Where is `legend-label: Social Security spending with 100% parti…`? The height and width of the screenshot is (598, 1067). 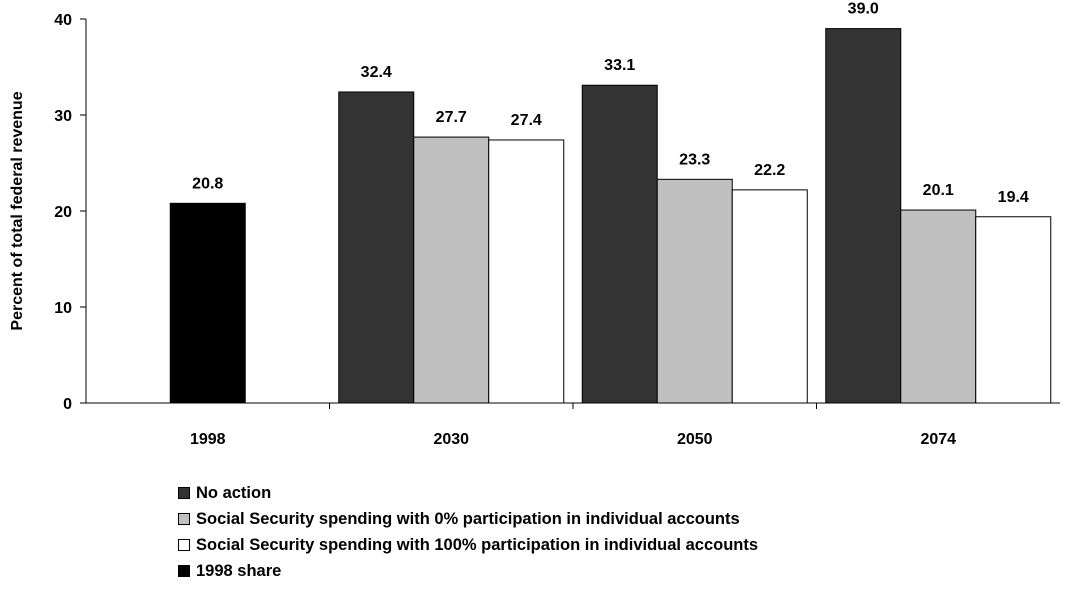
legend-label: Social Security spending with 100% parti… is located at coordinates (477, 544).